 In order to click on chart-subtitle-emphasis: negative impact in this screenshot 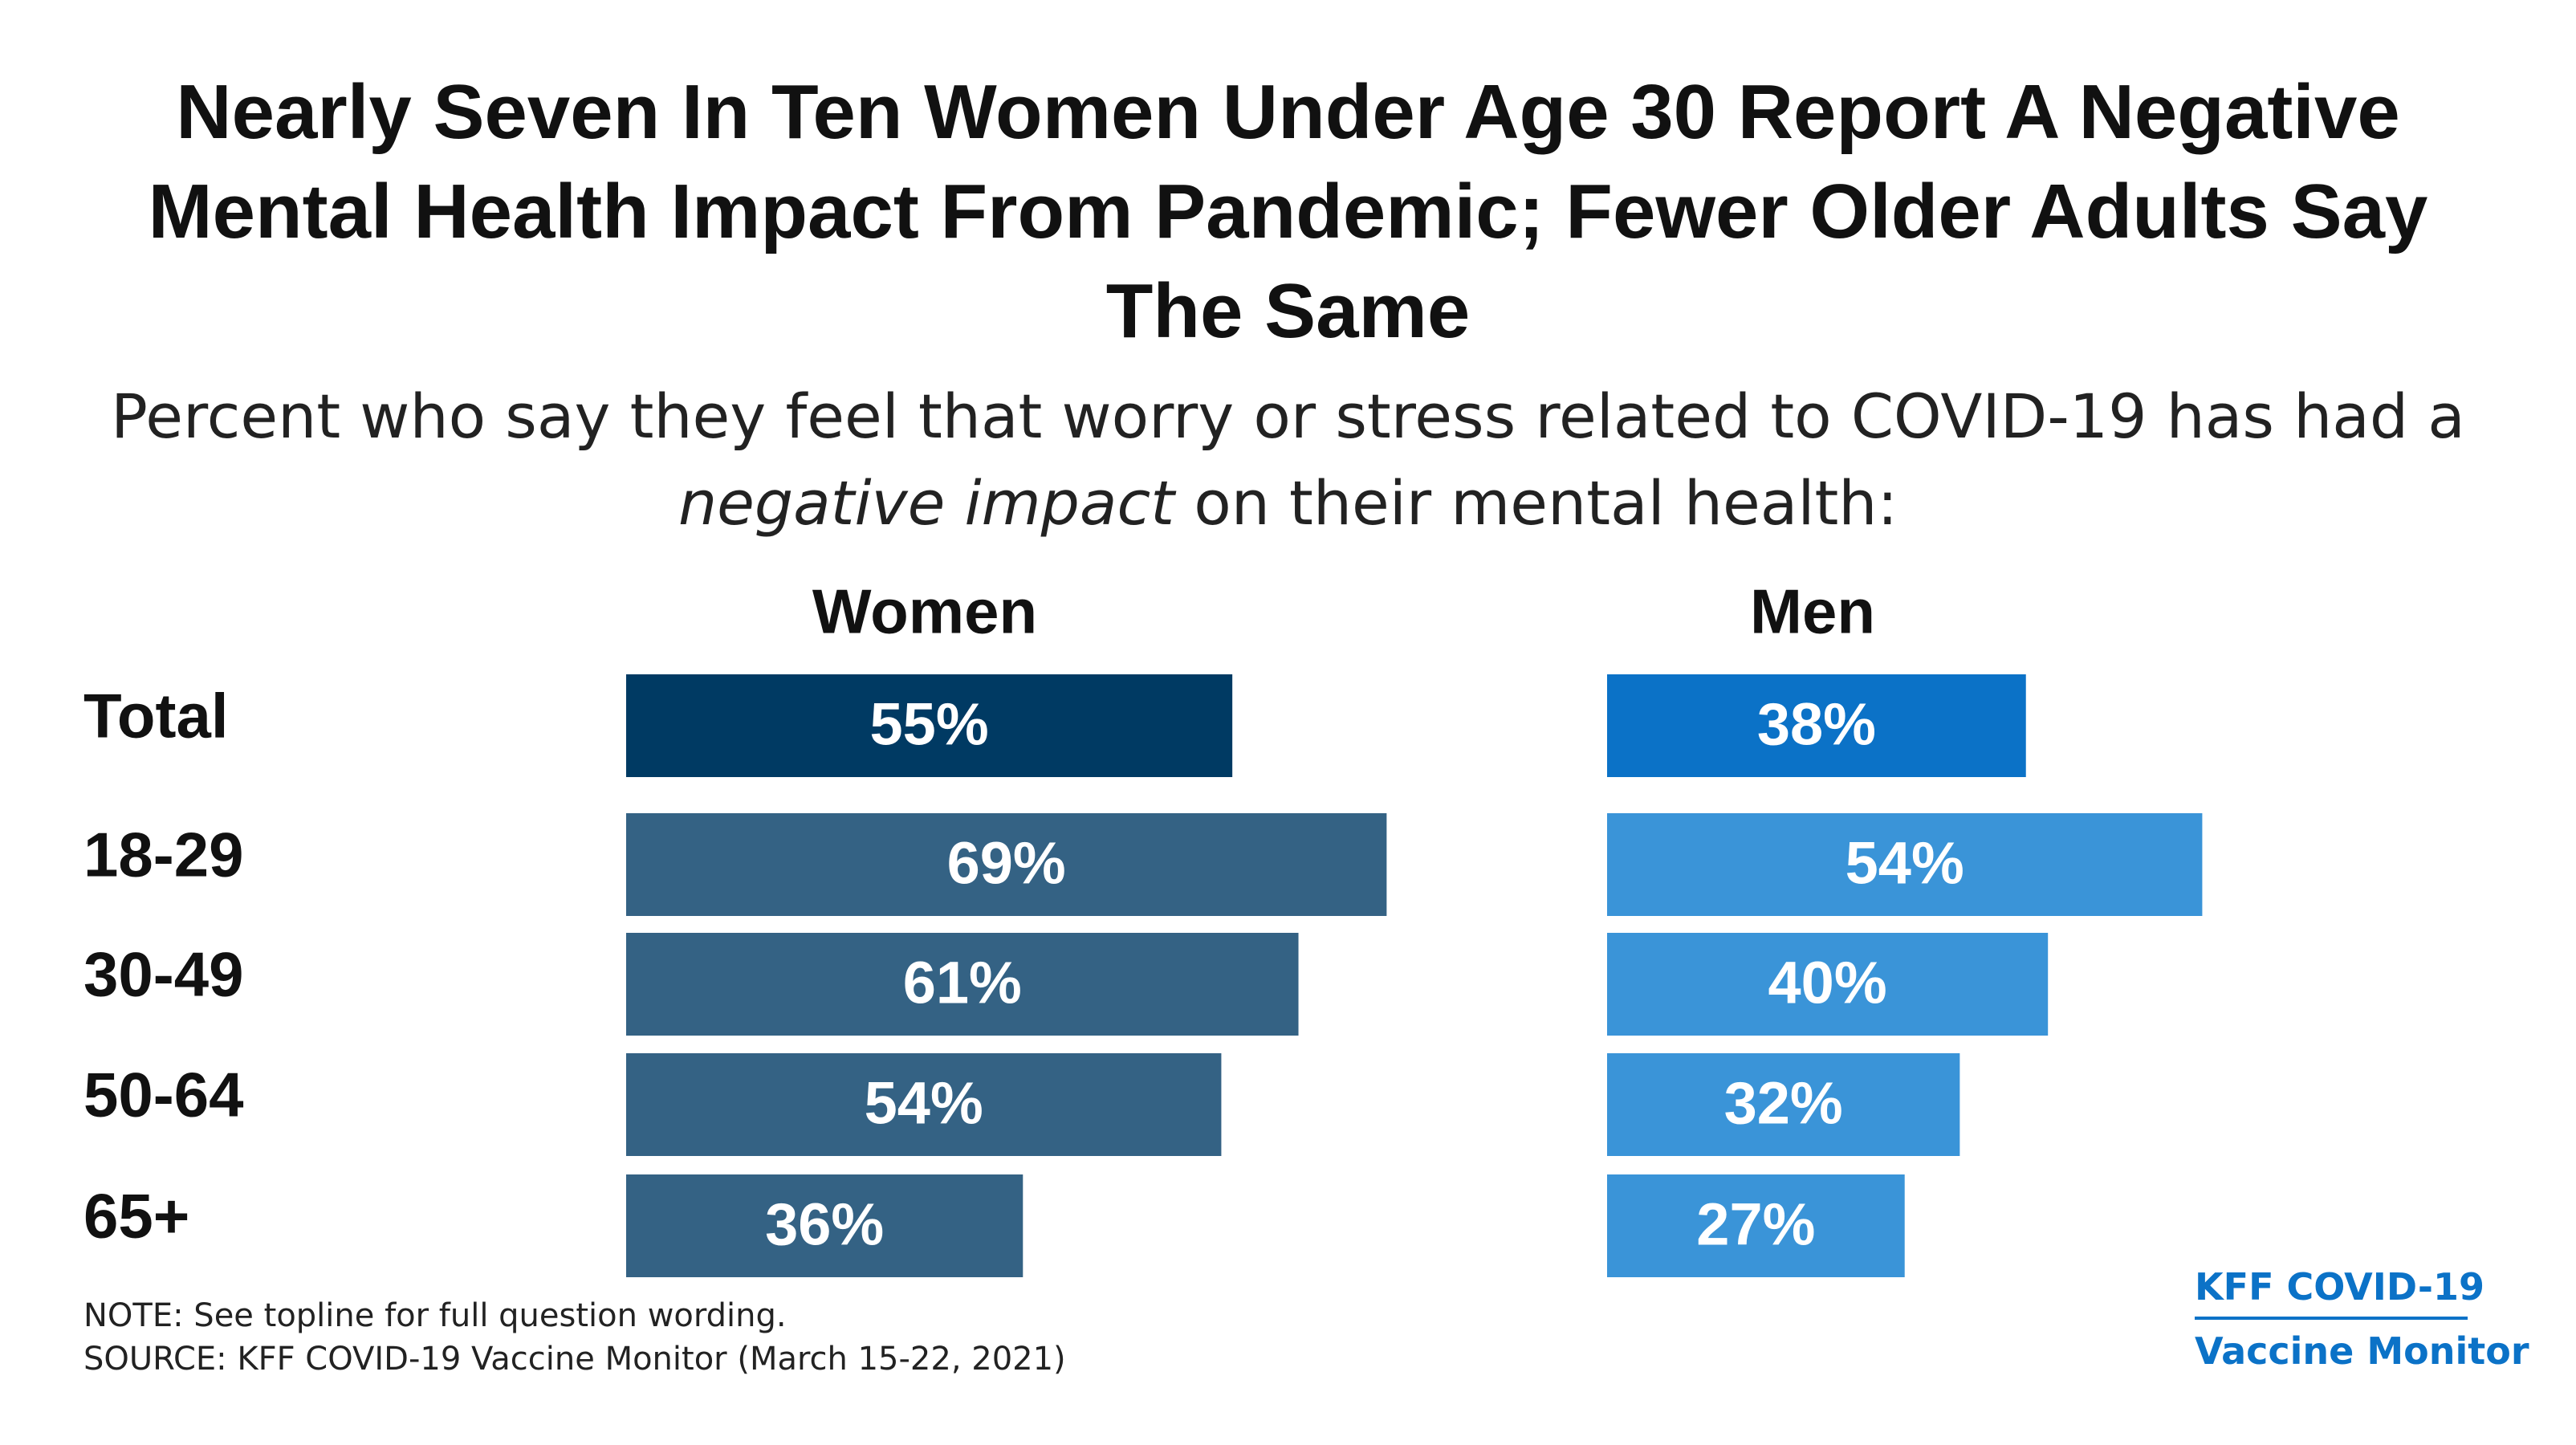, I will do `click(926, 503)`.